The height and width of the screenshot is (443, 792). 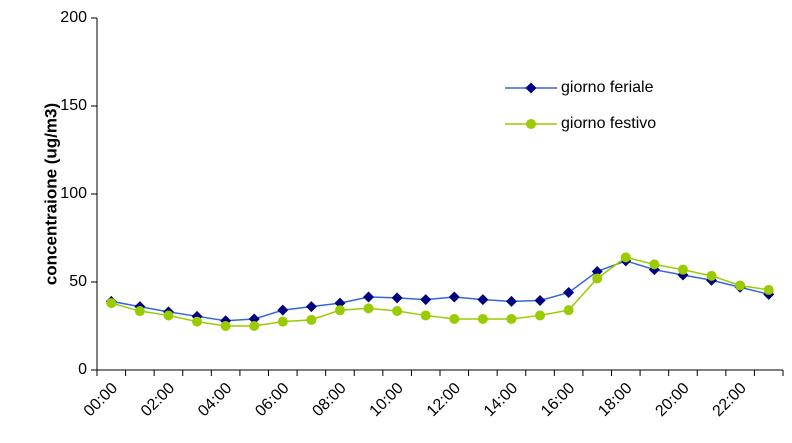 What do you see at coordinates (672, 400) in the screenshot?
I see `x-tick-label: 20:00` at bounding box center [672, 400].